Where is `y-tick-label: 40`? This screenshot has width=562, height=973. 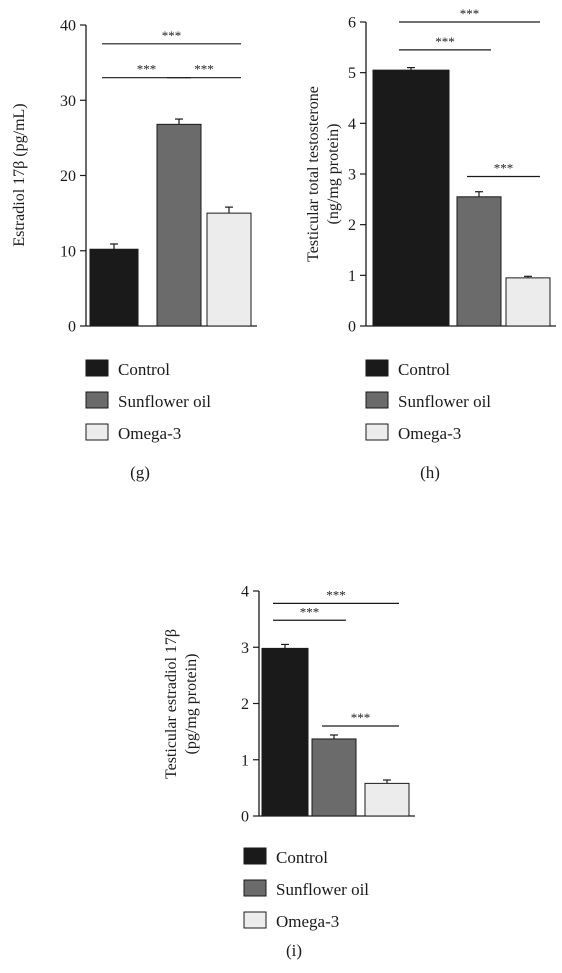 y-tick-label: 40 is located at coordinates (68, 26).